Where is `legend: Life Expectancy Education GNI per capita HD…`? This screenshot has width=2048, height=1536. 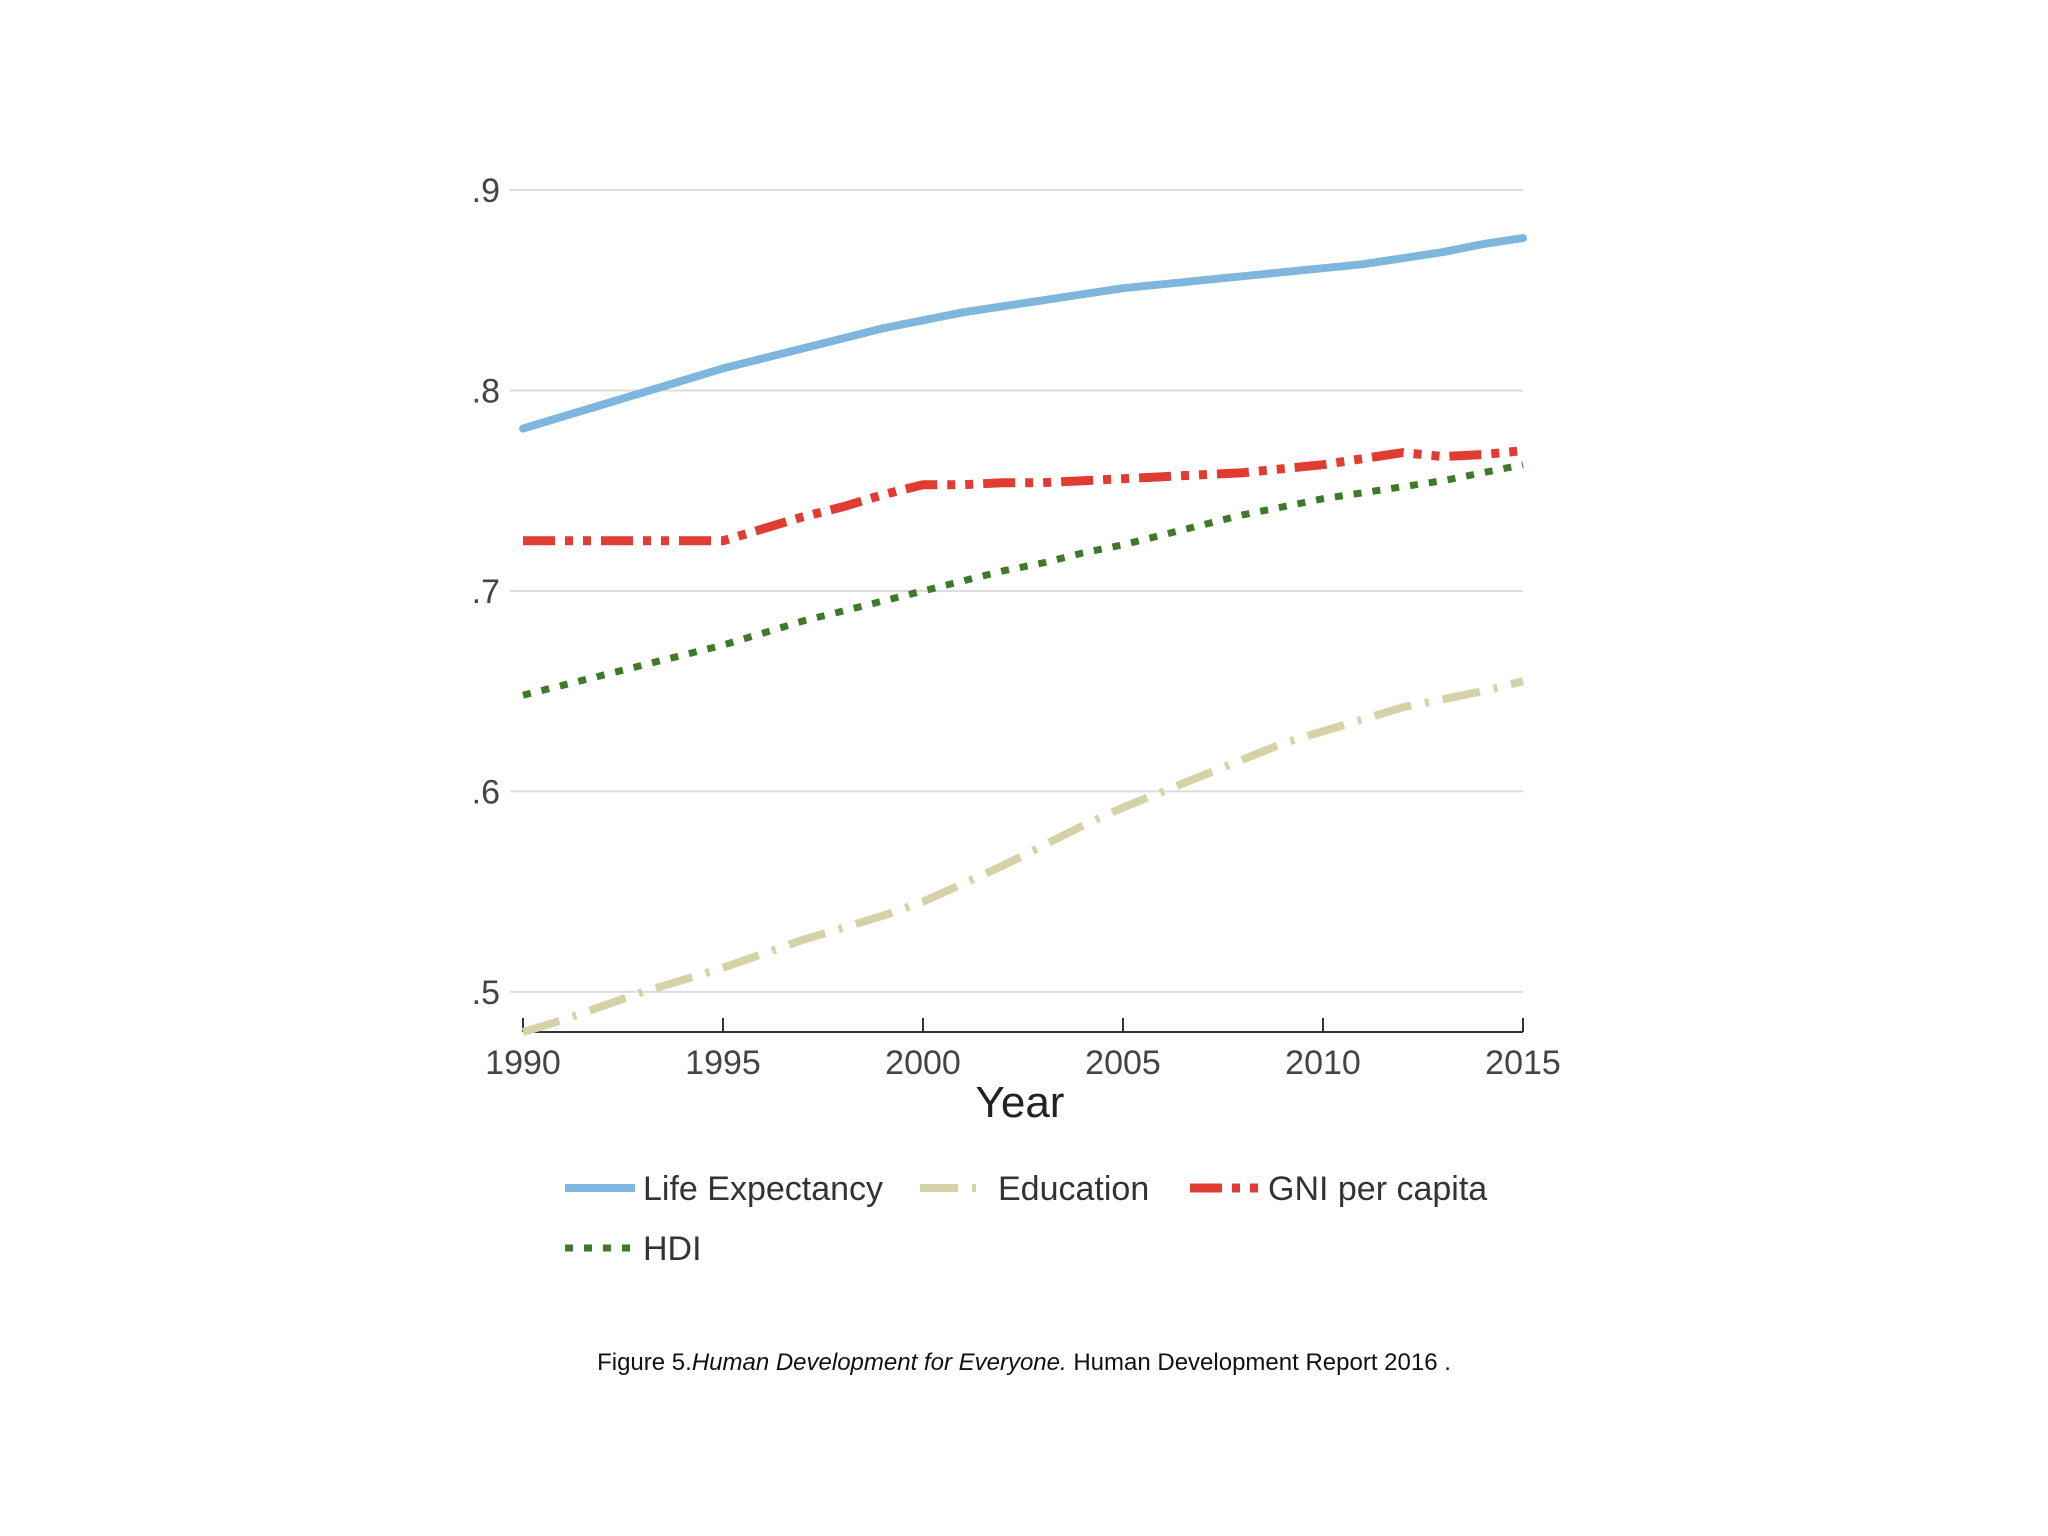 legend: Life Expectancy Education GNI per capita HD… is located at coordinates (1026, 1219).